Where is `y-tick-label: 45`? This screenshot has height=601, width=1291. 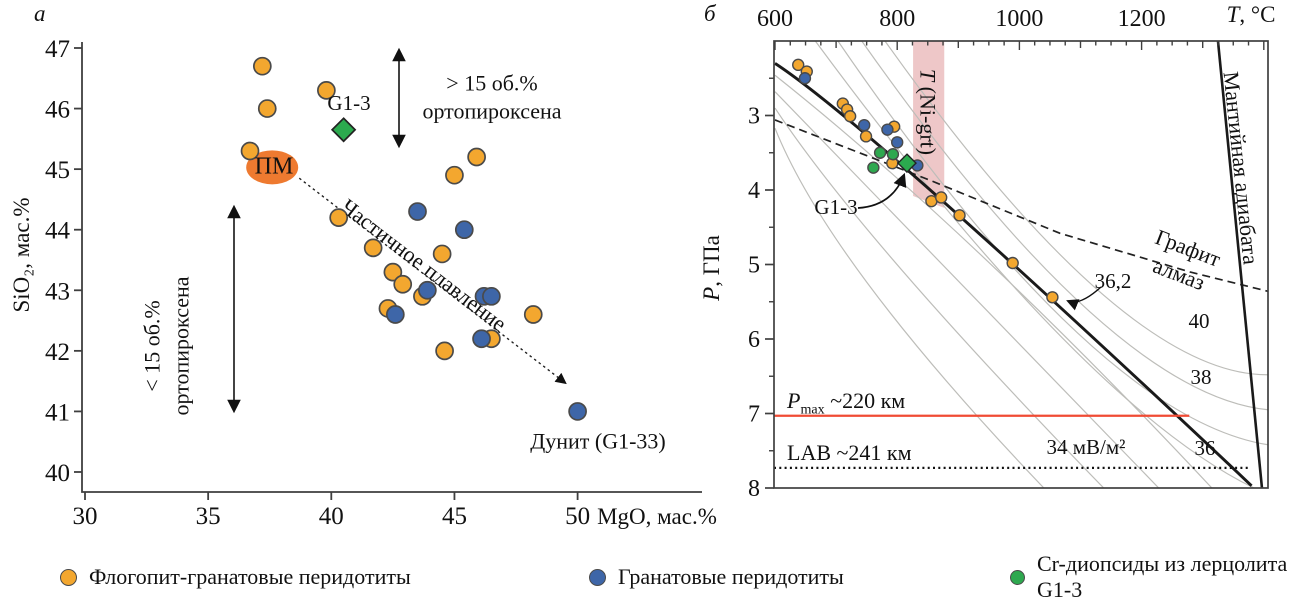
y-tick-label: 45 is located at coordinates (57, 170).